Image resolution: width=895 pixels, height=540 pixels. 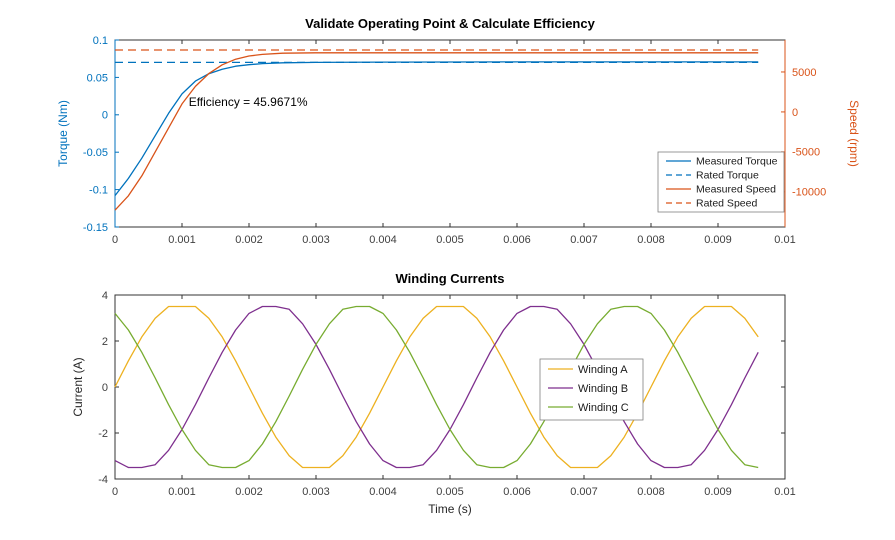 I want to click on legend: Winding A Winding B Winding C, so click(x=591, y=389).